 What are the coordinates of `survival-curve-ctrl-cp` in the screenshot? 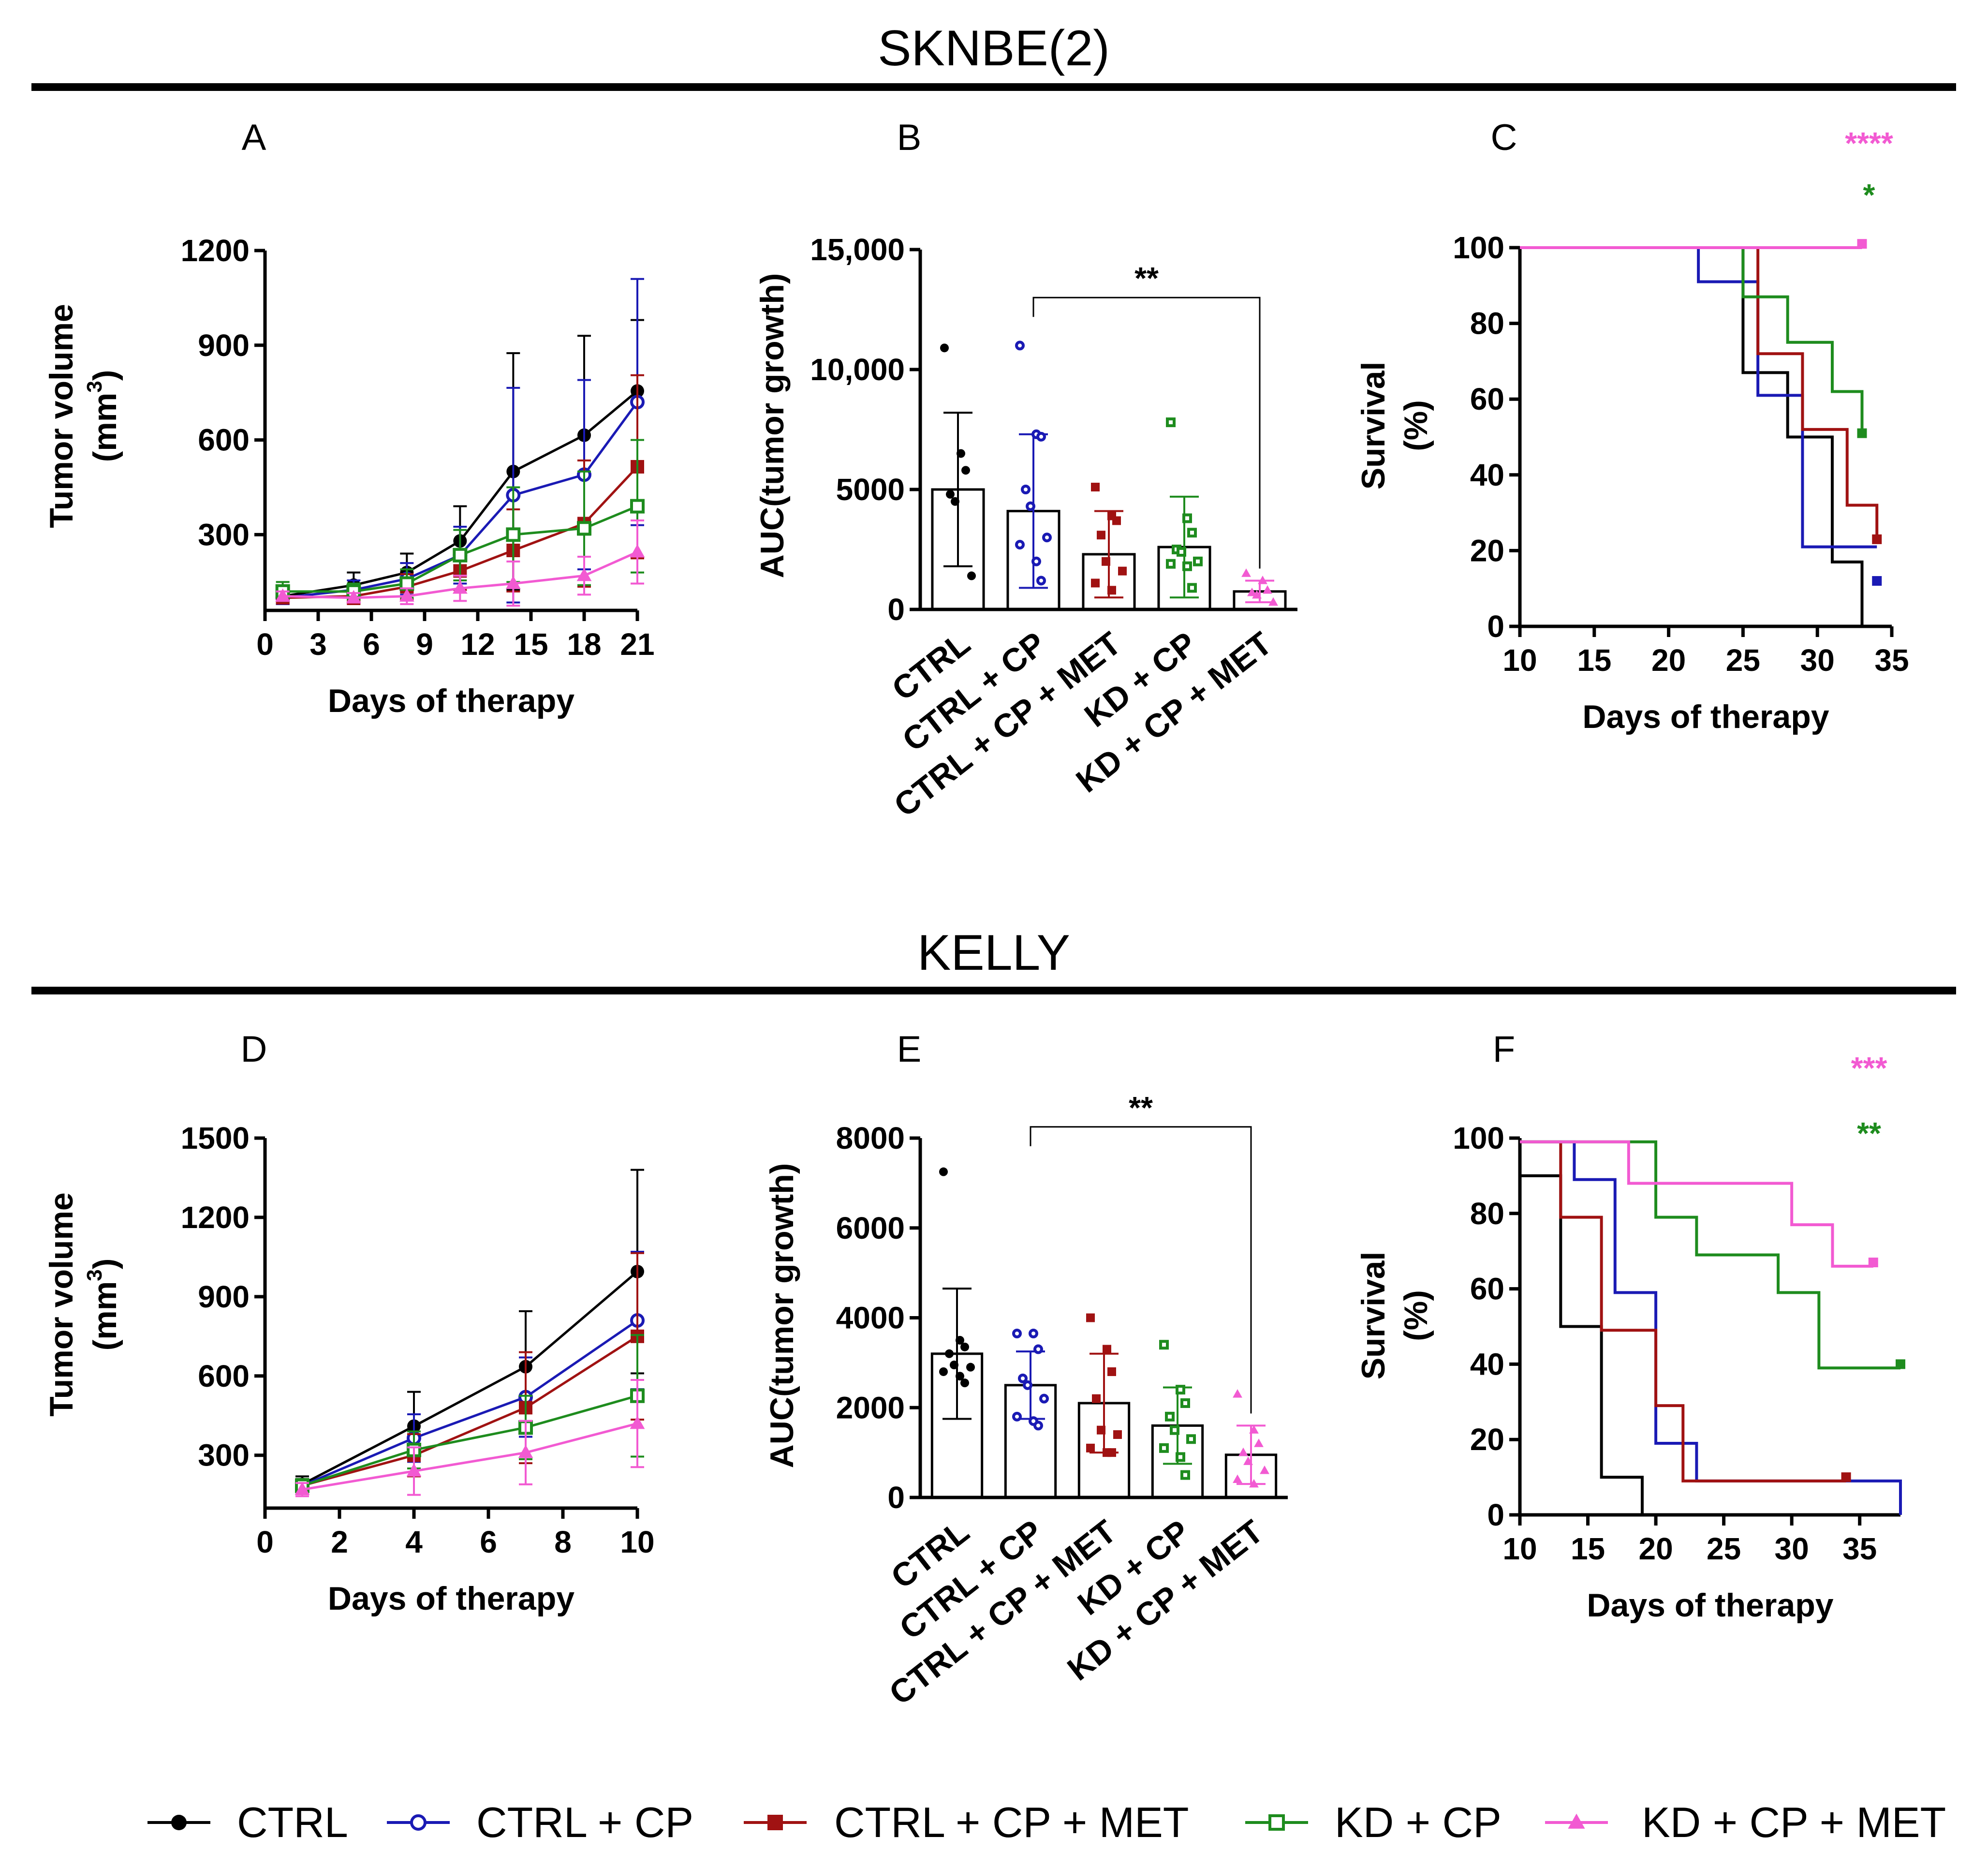 It's located at (1711, 1328).